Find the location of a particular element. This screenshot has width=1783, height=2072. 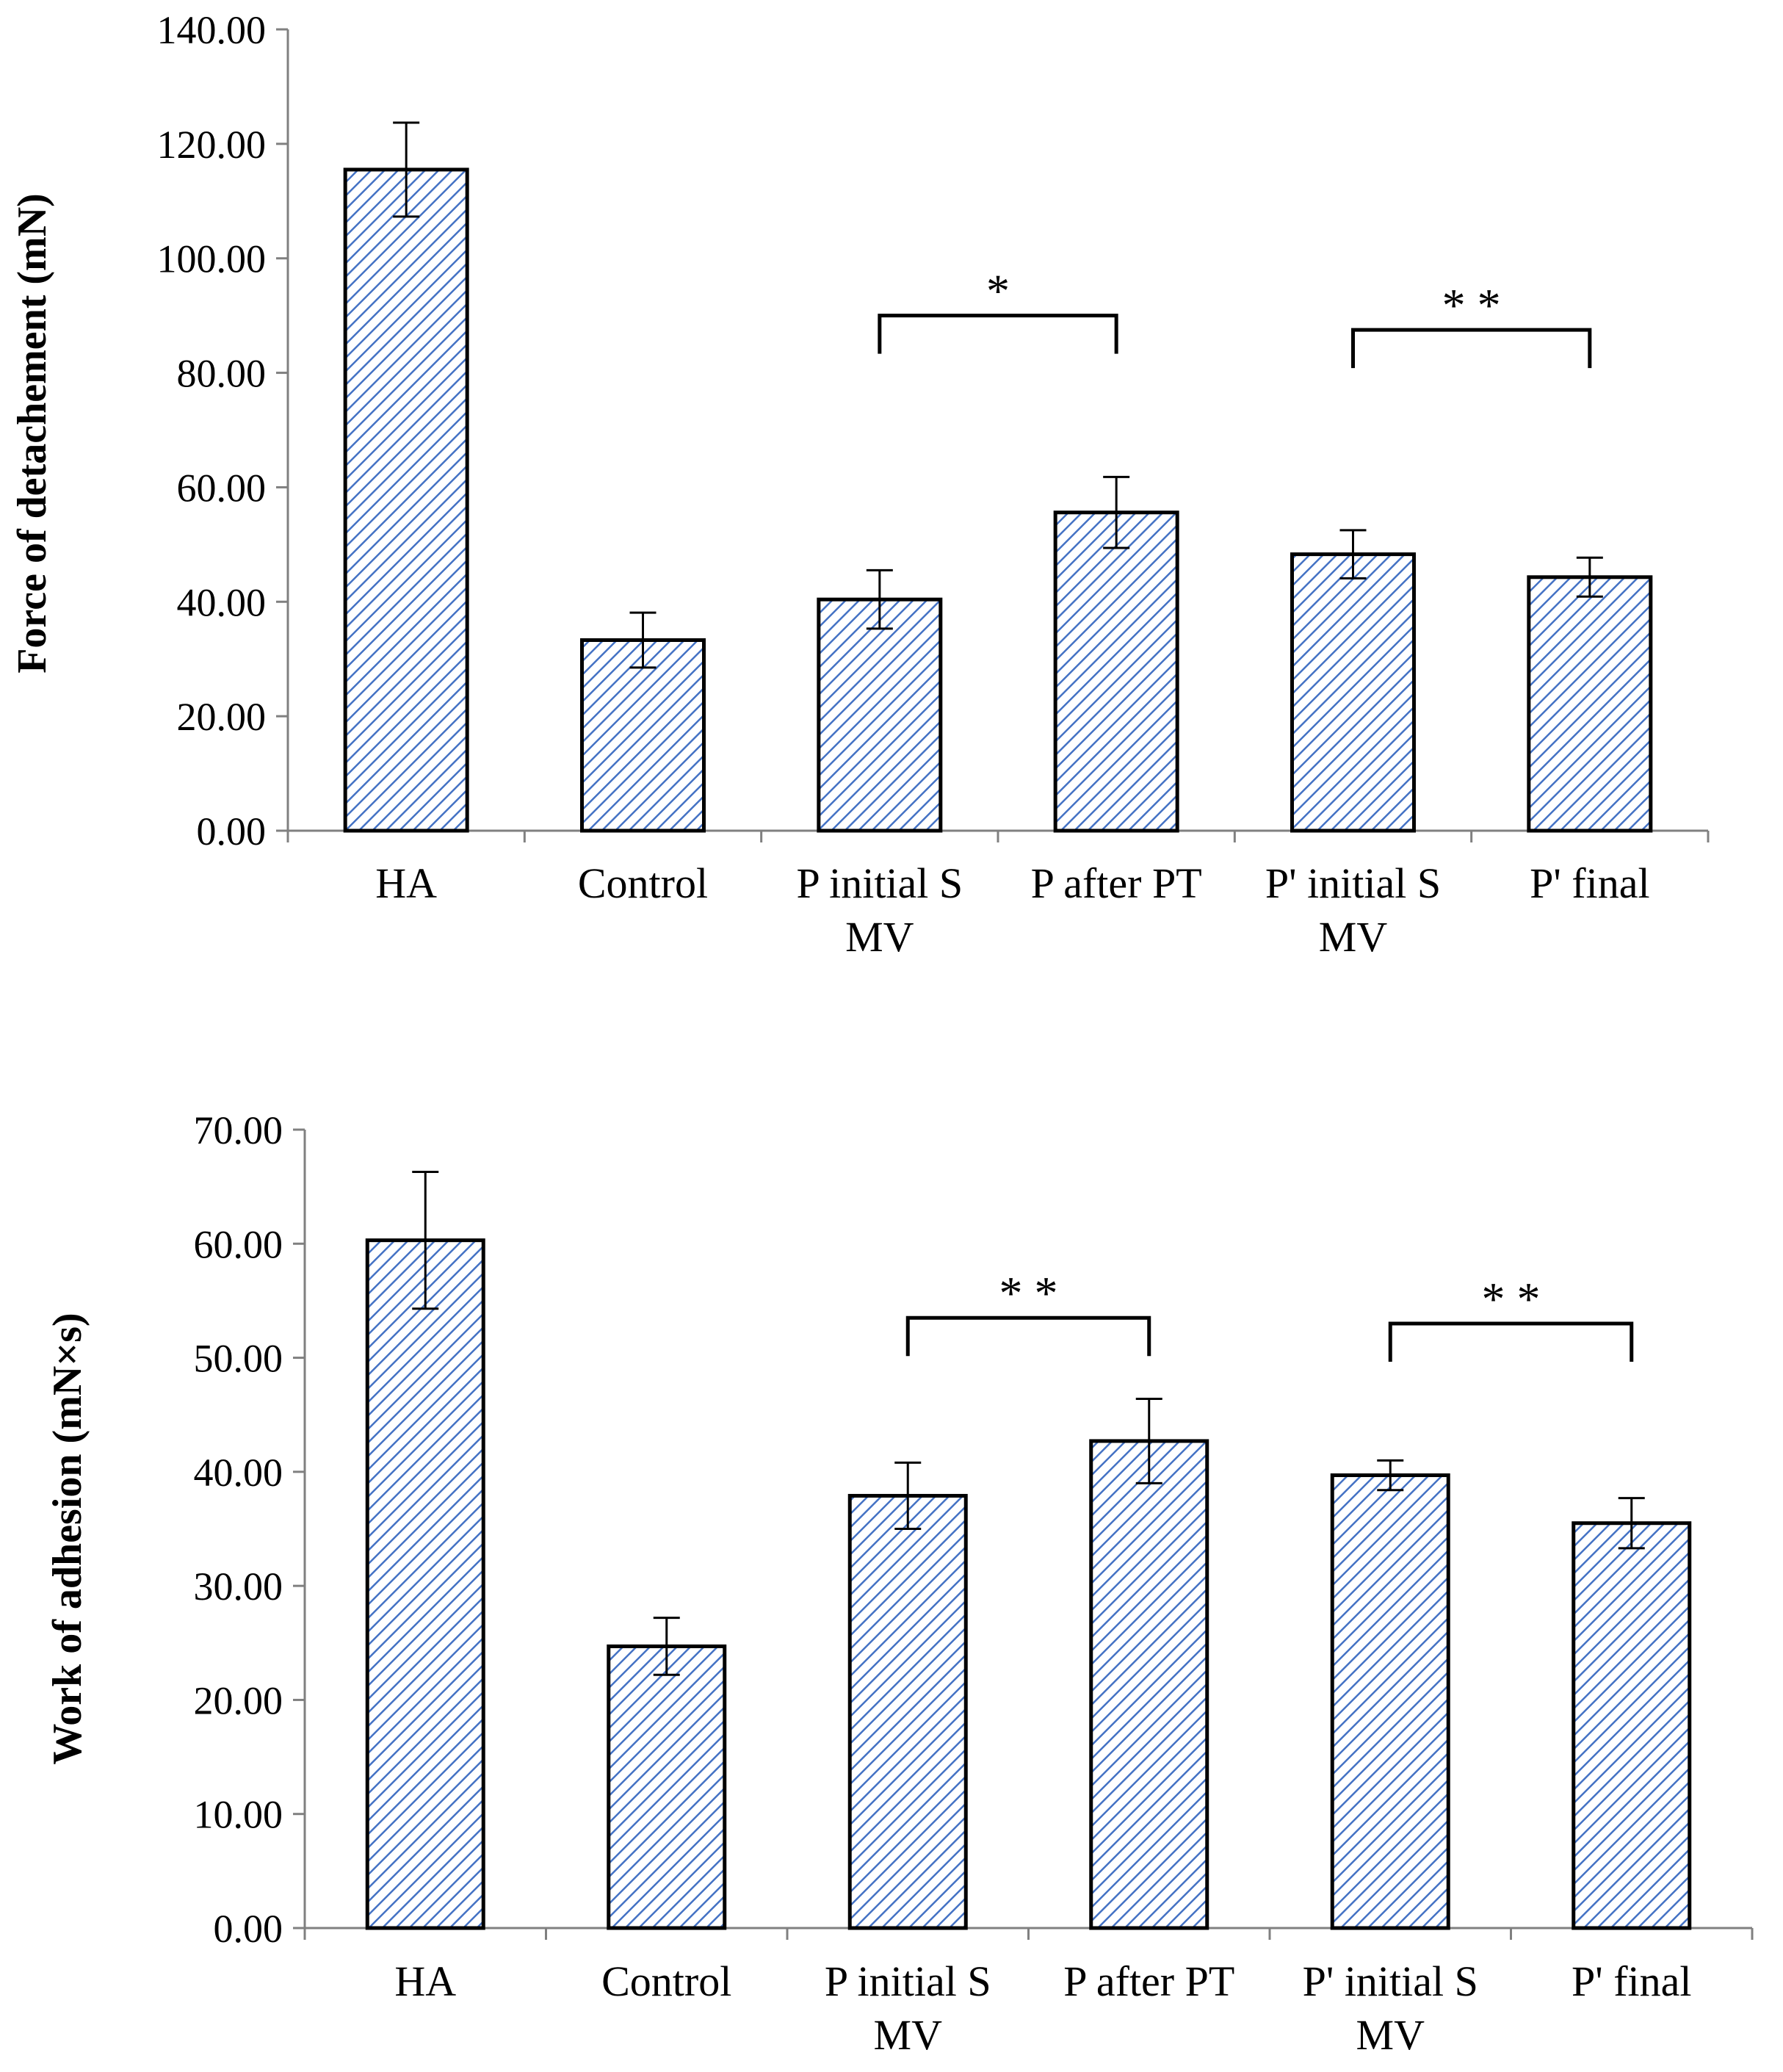

y-tick-label: 100.00 is located at coordinates (212, 259).